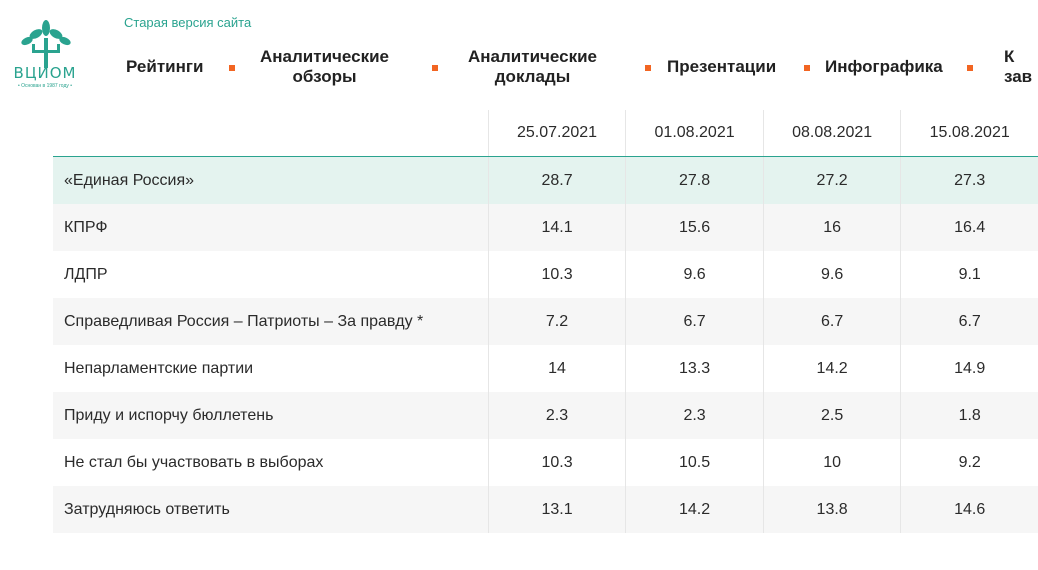 This screenshot has width=1038, height=570. I want to click on row-label: «Единая Россия», so click(271, 180).